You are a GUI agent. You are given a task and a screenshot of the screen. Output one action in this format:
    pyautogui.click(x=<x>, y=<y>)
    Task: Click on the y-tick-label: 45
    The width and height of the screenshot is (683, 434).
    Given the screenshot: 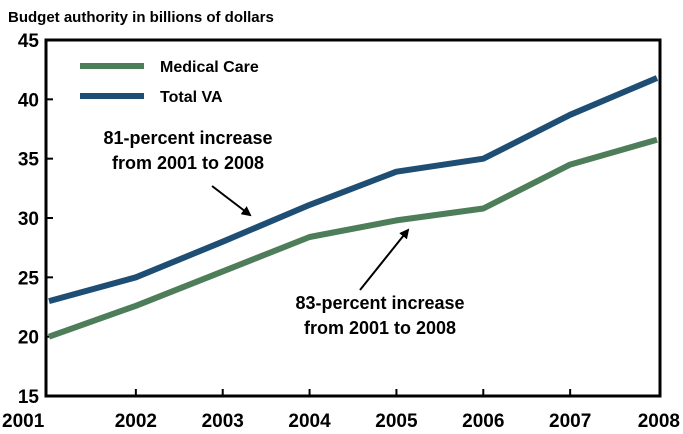 What is the action you would take?
    pyautogui.click(x=29, y=41)
    